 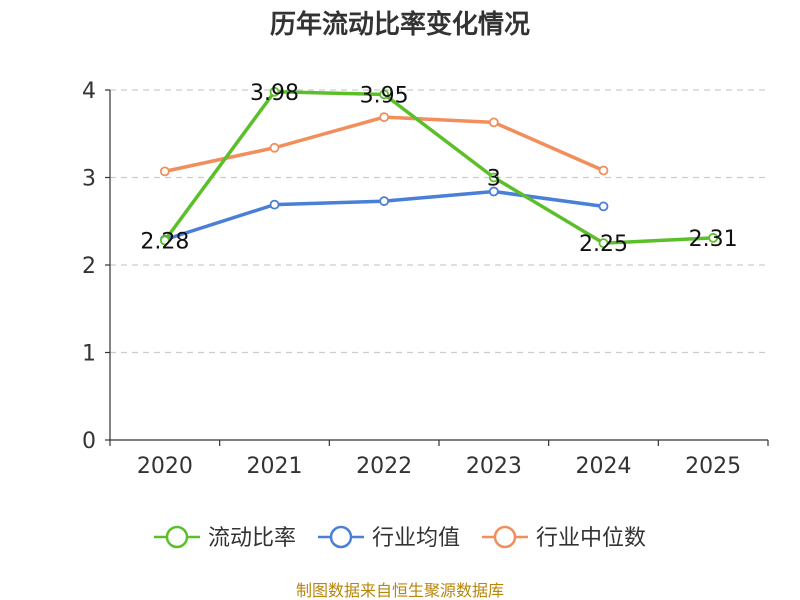 I want to click on legend-item-2: 行业中位数, so click(x=564, y=538).